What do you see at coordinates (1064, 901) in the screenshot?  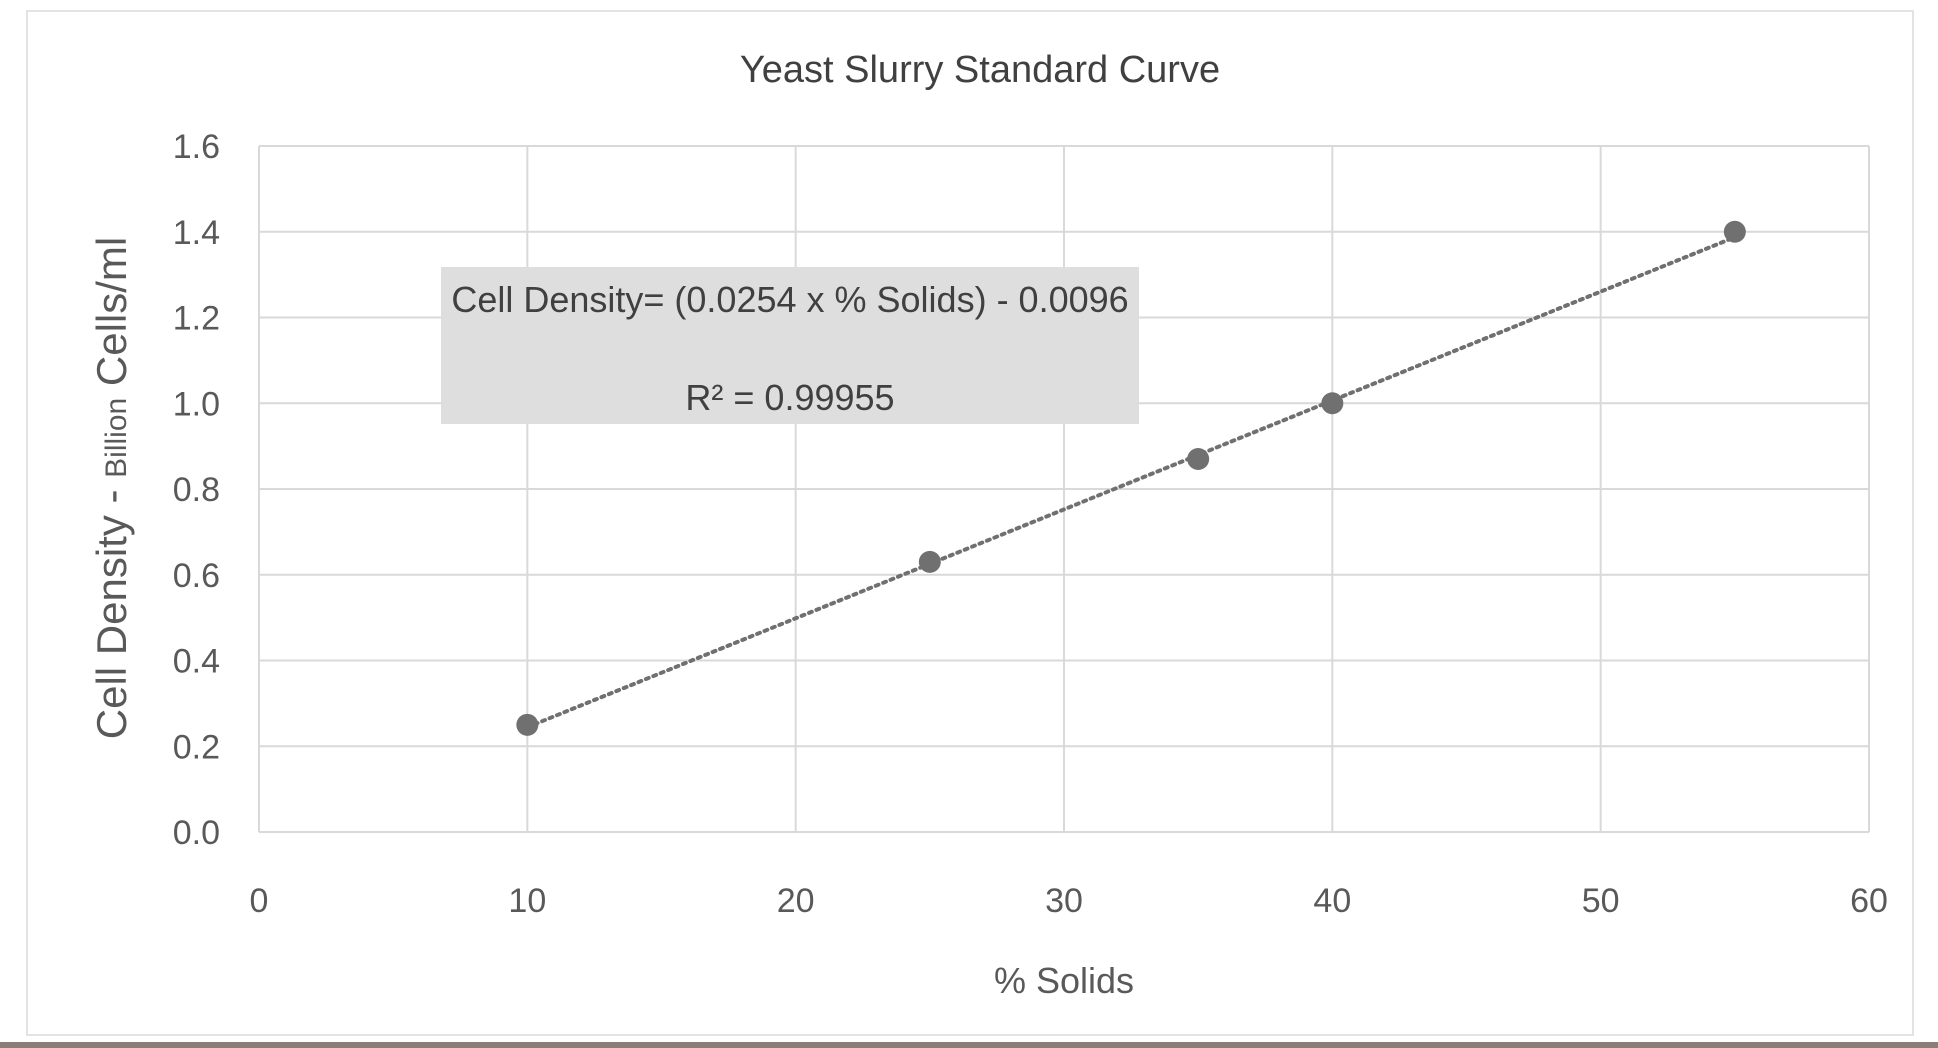 I see `x-tick-label: 30` at bounding box center [1064, 901].